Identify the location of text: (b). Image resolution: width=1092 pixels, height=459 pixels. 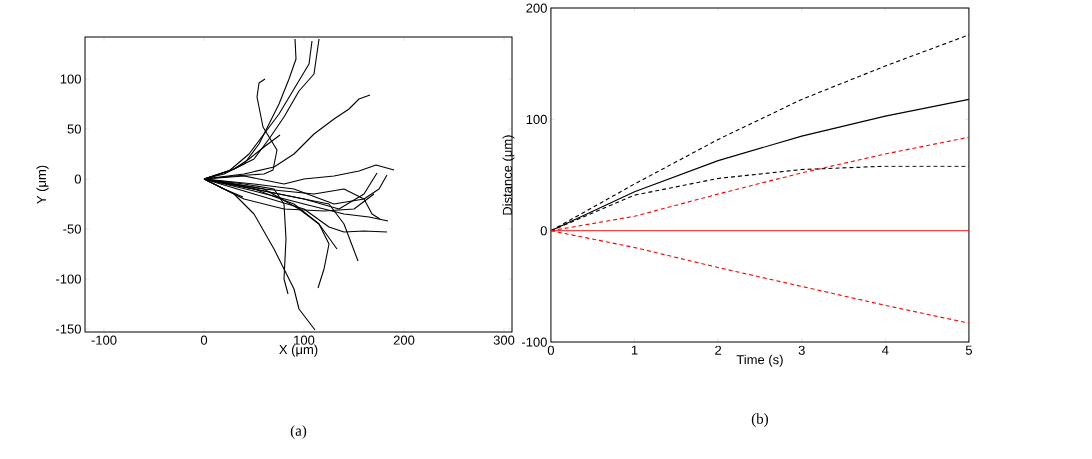
(760, 420).